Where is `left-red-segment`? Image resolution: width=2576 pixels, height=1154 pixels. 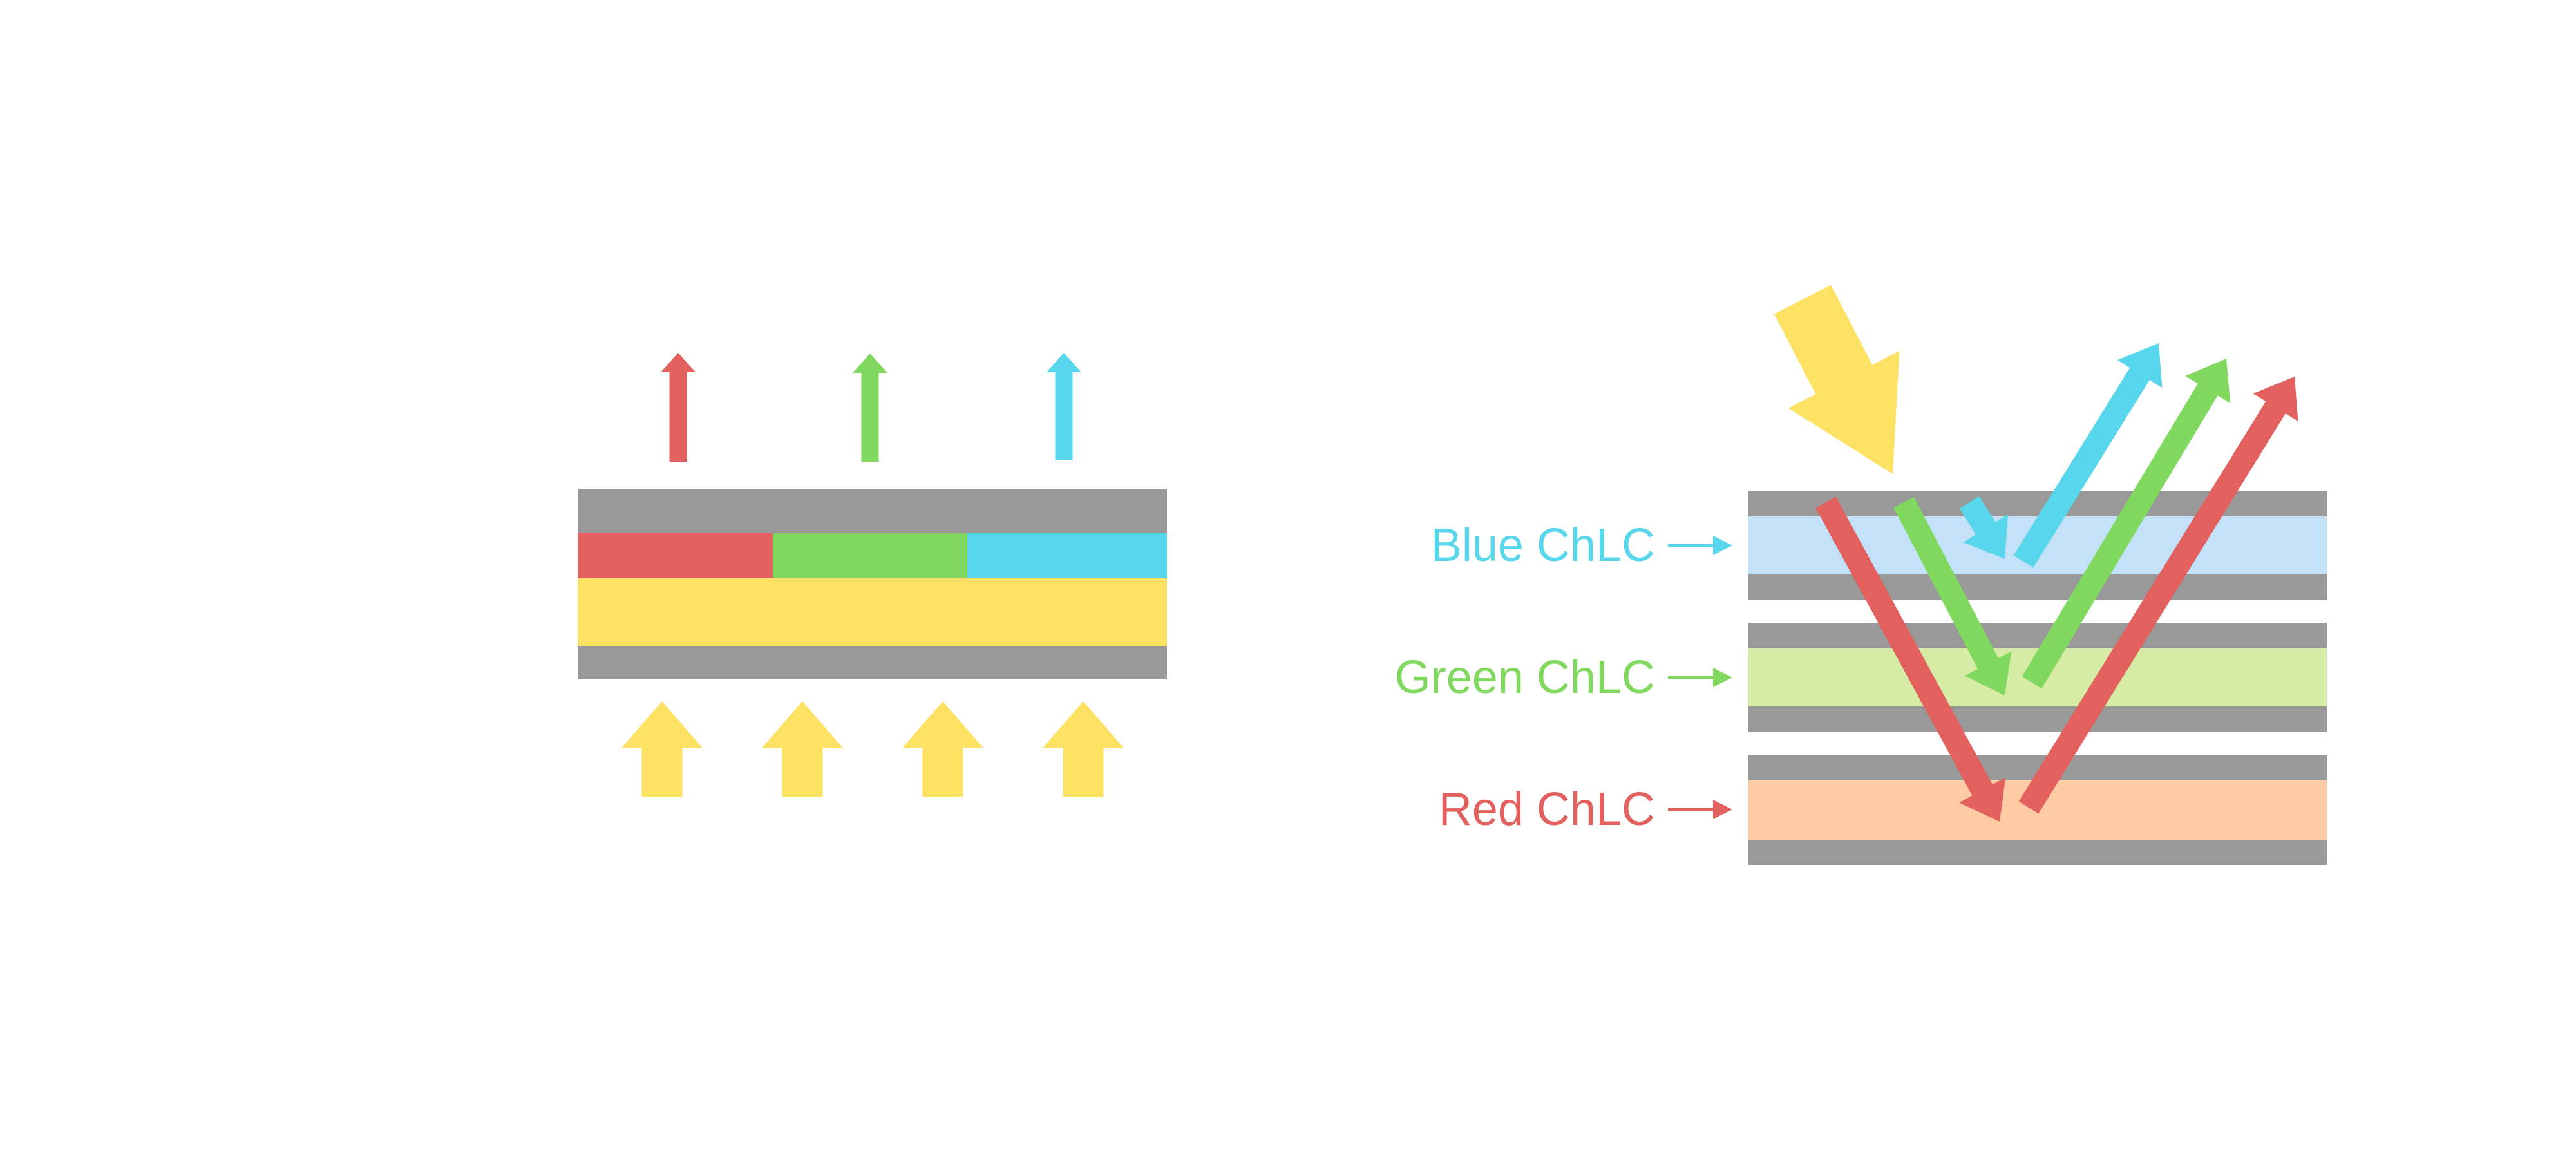
left-red-segment is located at coordinates (676, 555).